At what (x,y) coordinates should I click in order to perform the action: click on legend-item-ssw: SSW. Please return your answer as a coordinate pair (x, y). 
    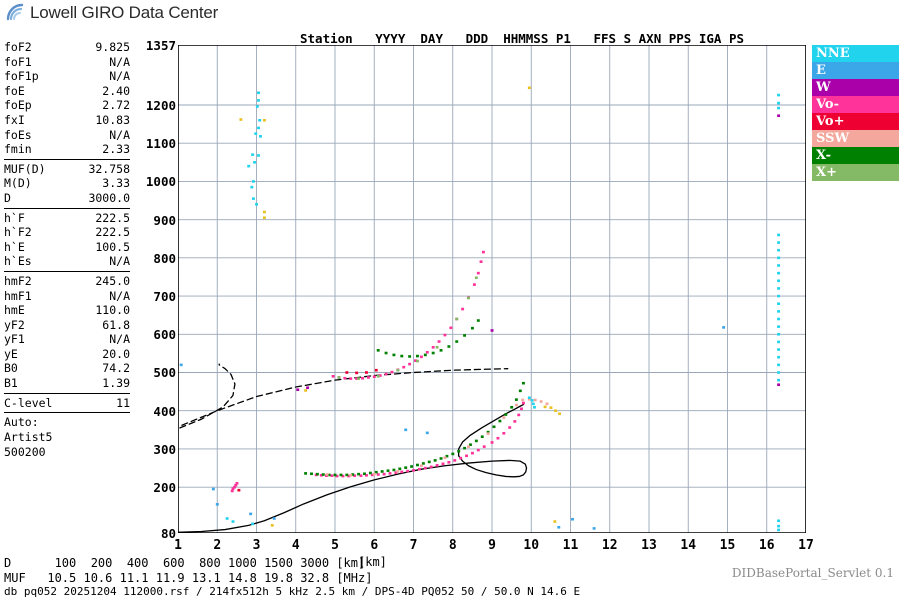
    Looking at the image, I should click on (855, 138).